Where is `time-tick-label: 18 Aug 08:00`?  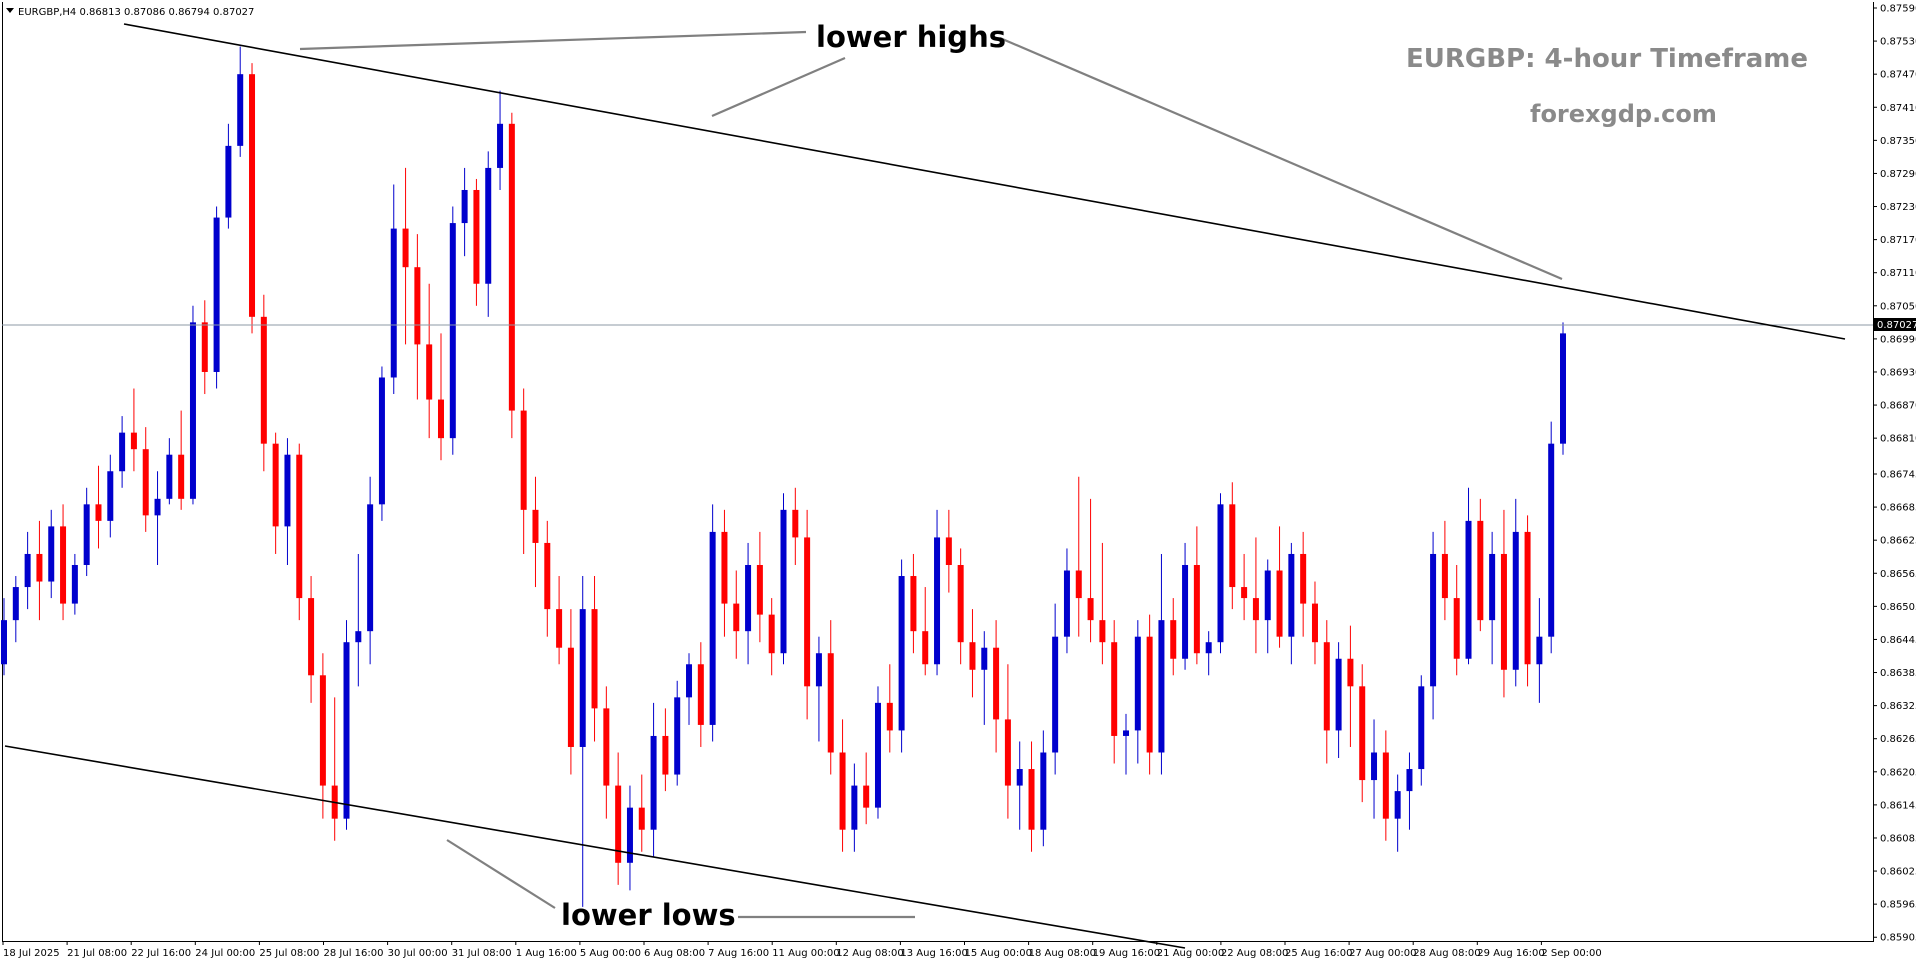
time-tick-label: 18 Aug 08:00 is located at coordinates (1062, 953).